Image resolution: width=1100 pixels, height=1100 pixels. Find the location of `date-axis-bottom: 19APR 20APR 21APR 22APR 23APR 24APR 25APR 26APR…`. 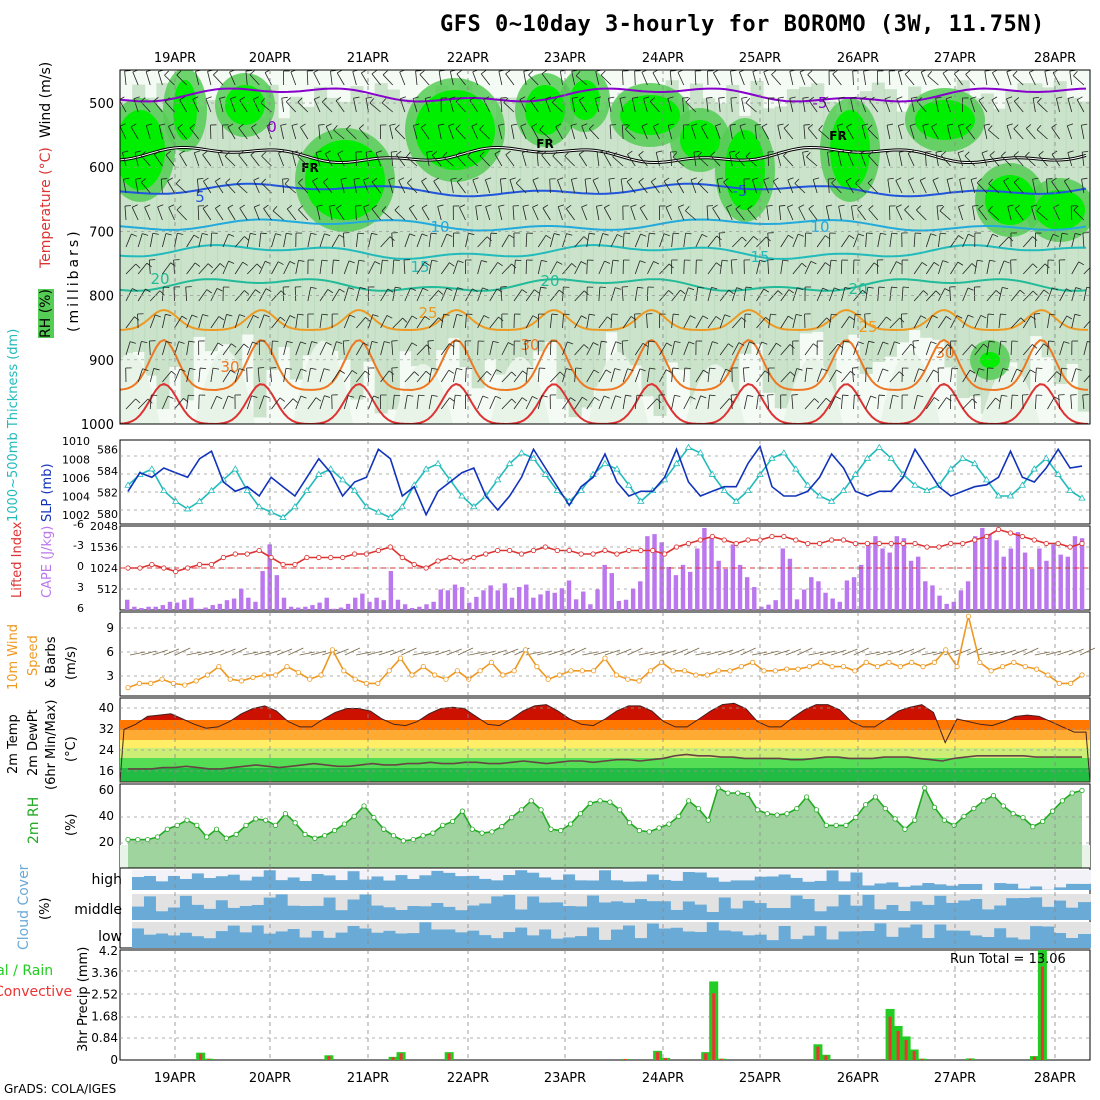

date-axis-bottom: 19APR 20APR 21APR 22APR 23APR 24APR 25APR 26APR… is located at coordinates (615, 1078).